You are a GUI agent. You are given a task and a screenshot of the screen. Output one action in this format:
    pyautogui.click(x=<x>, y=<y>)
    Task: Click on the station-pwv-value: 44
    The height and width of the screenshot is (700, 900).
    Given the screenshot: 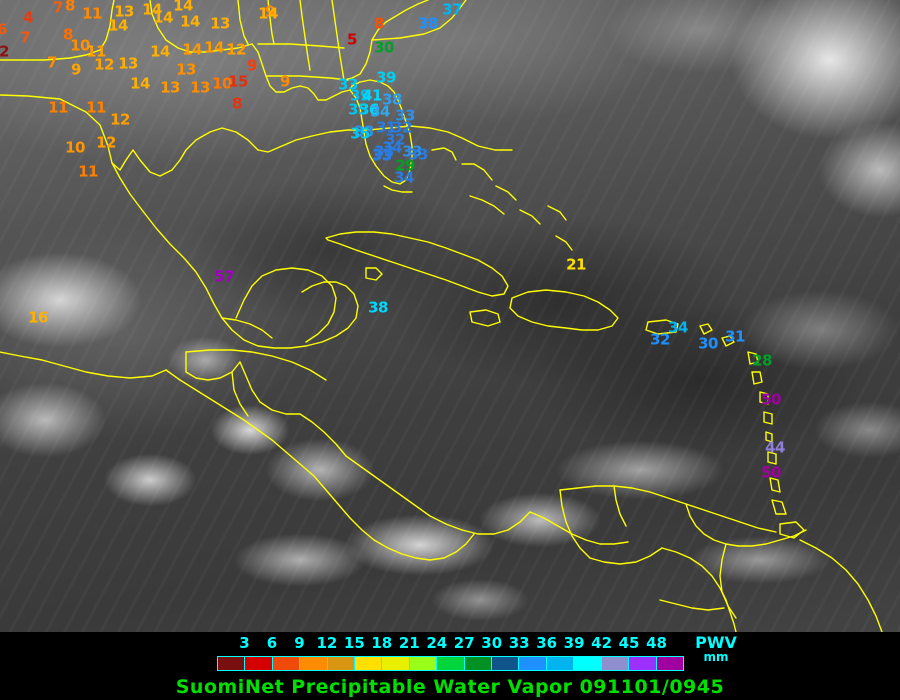 What is the action you would take?
    pyautogui.click(x=775, y=447)
    